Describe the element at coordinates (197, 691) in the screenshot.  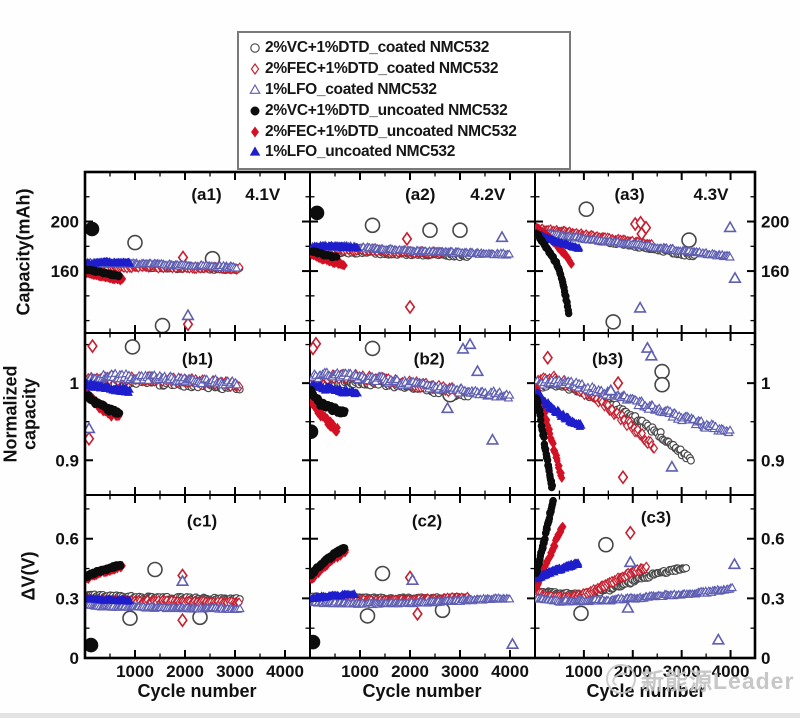
I see `x-axis-title-1: Cycle number` at that location.